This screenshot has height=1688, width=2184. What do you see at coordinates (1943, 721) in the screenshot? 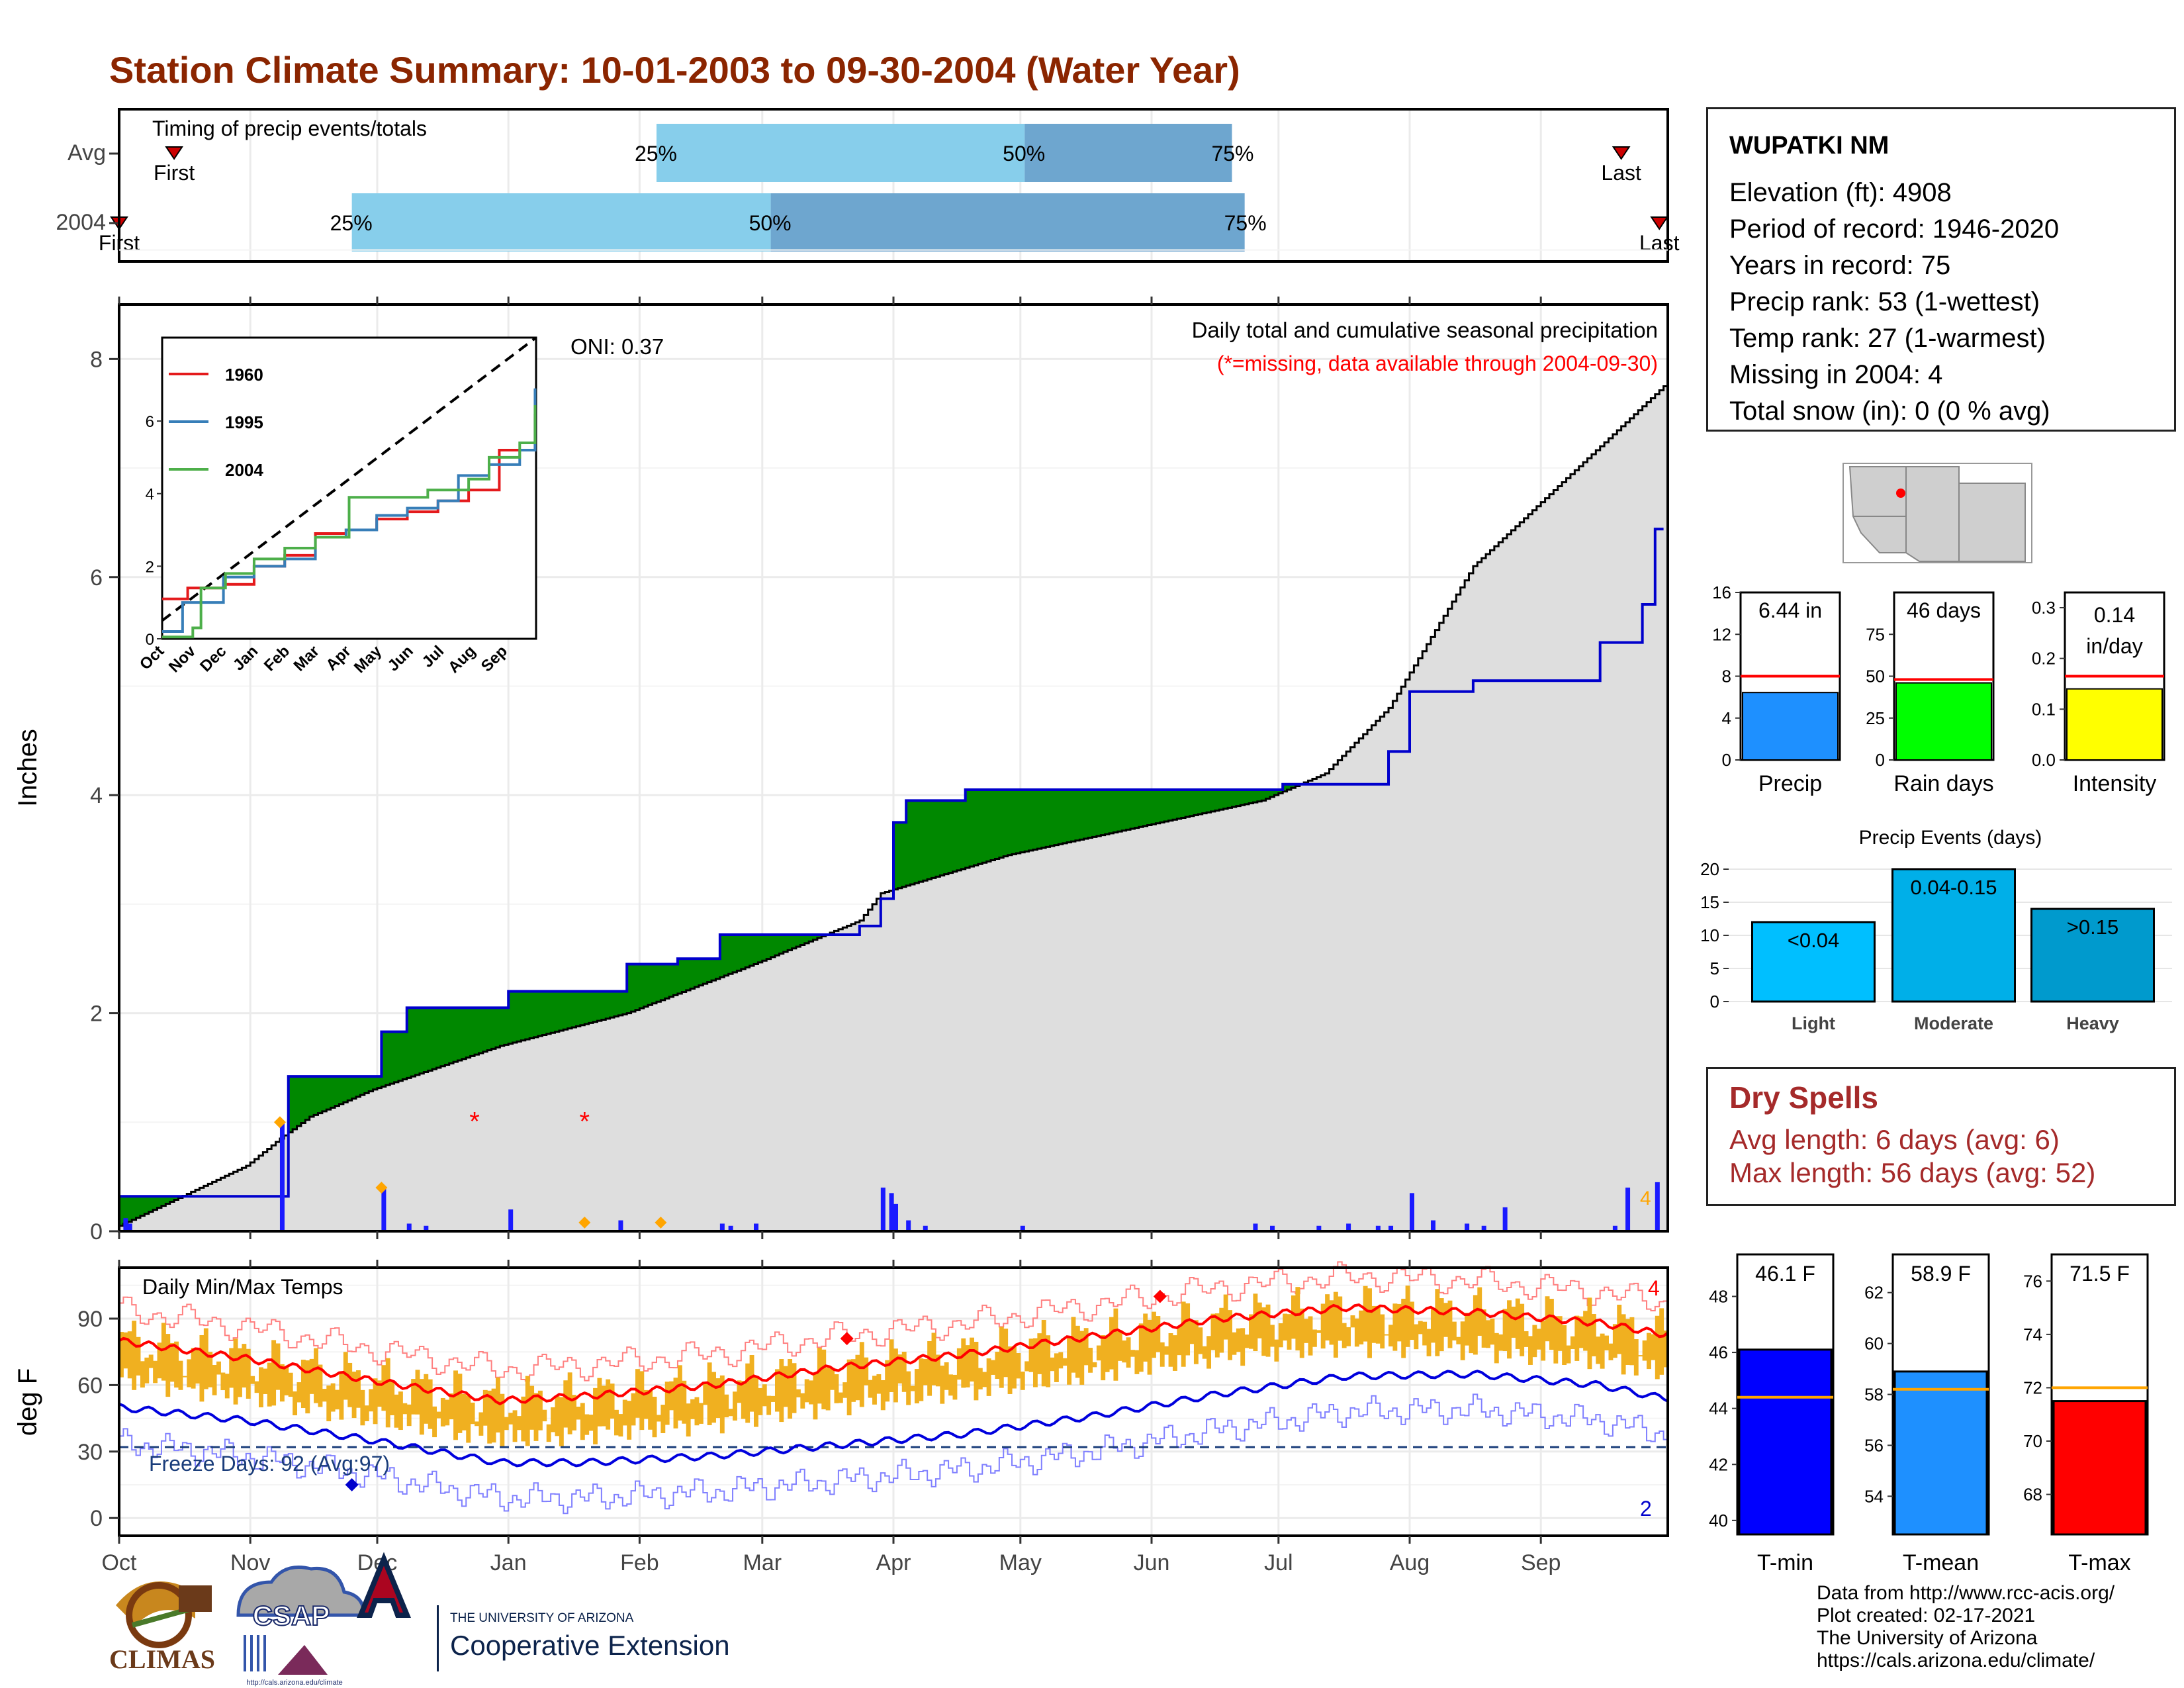
I see `summary-bar` at bounding box center [1943, 721].